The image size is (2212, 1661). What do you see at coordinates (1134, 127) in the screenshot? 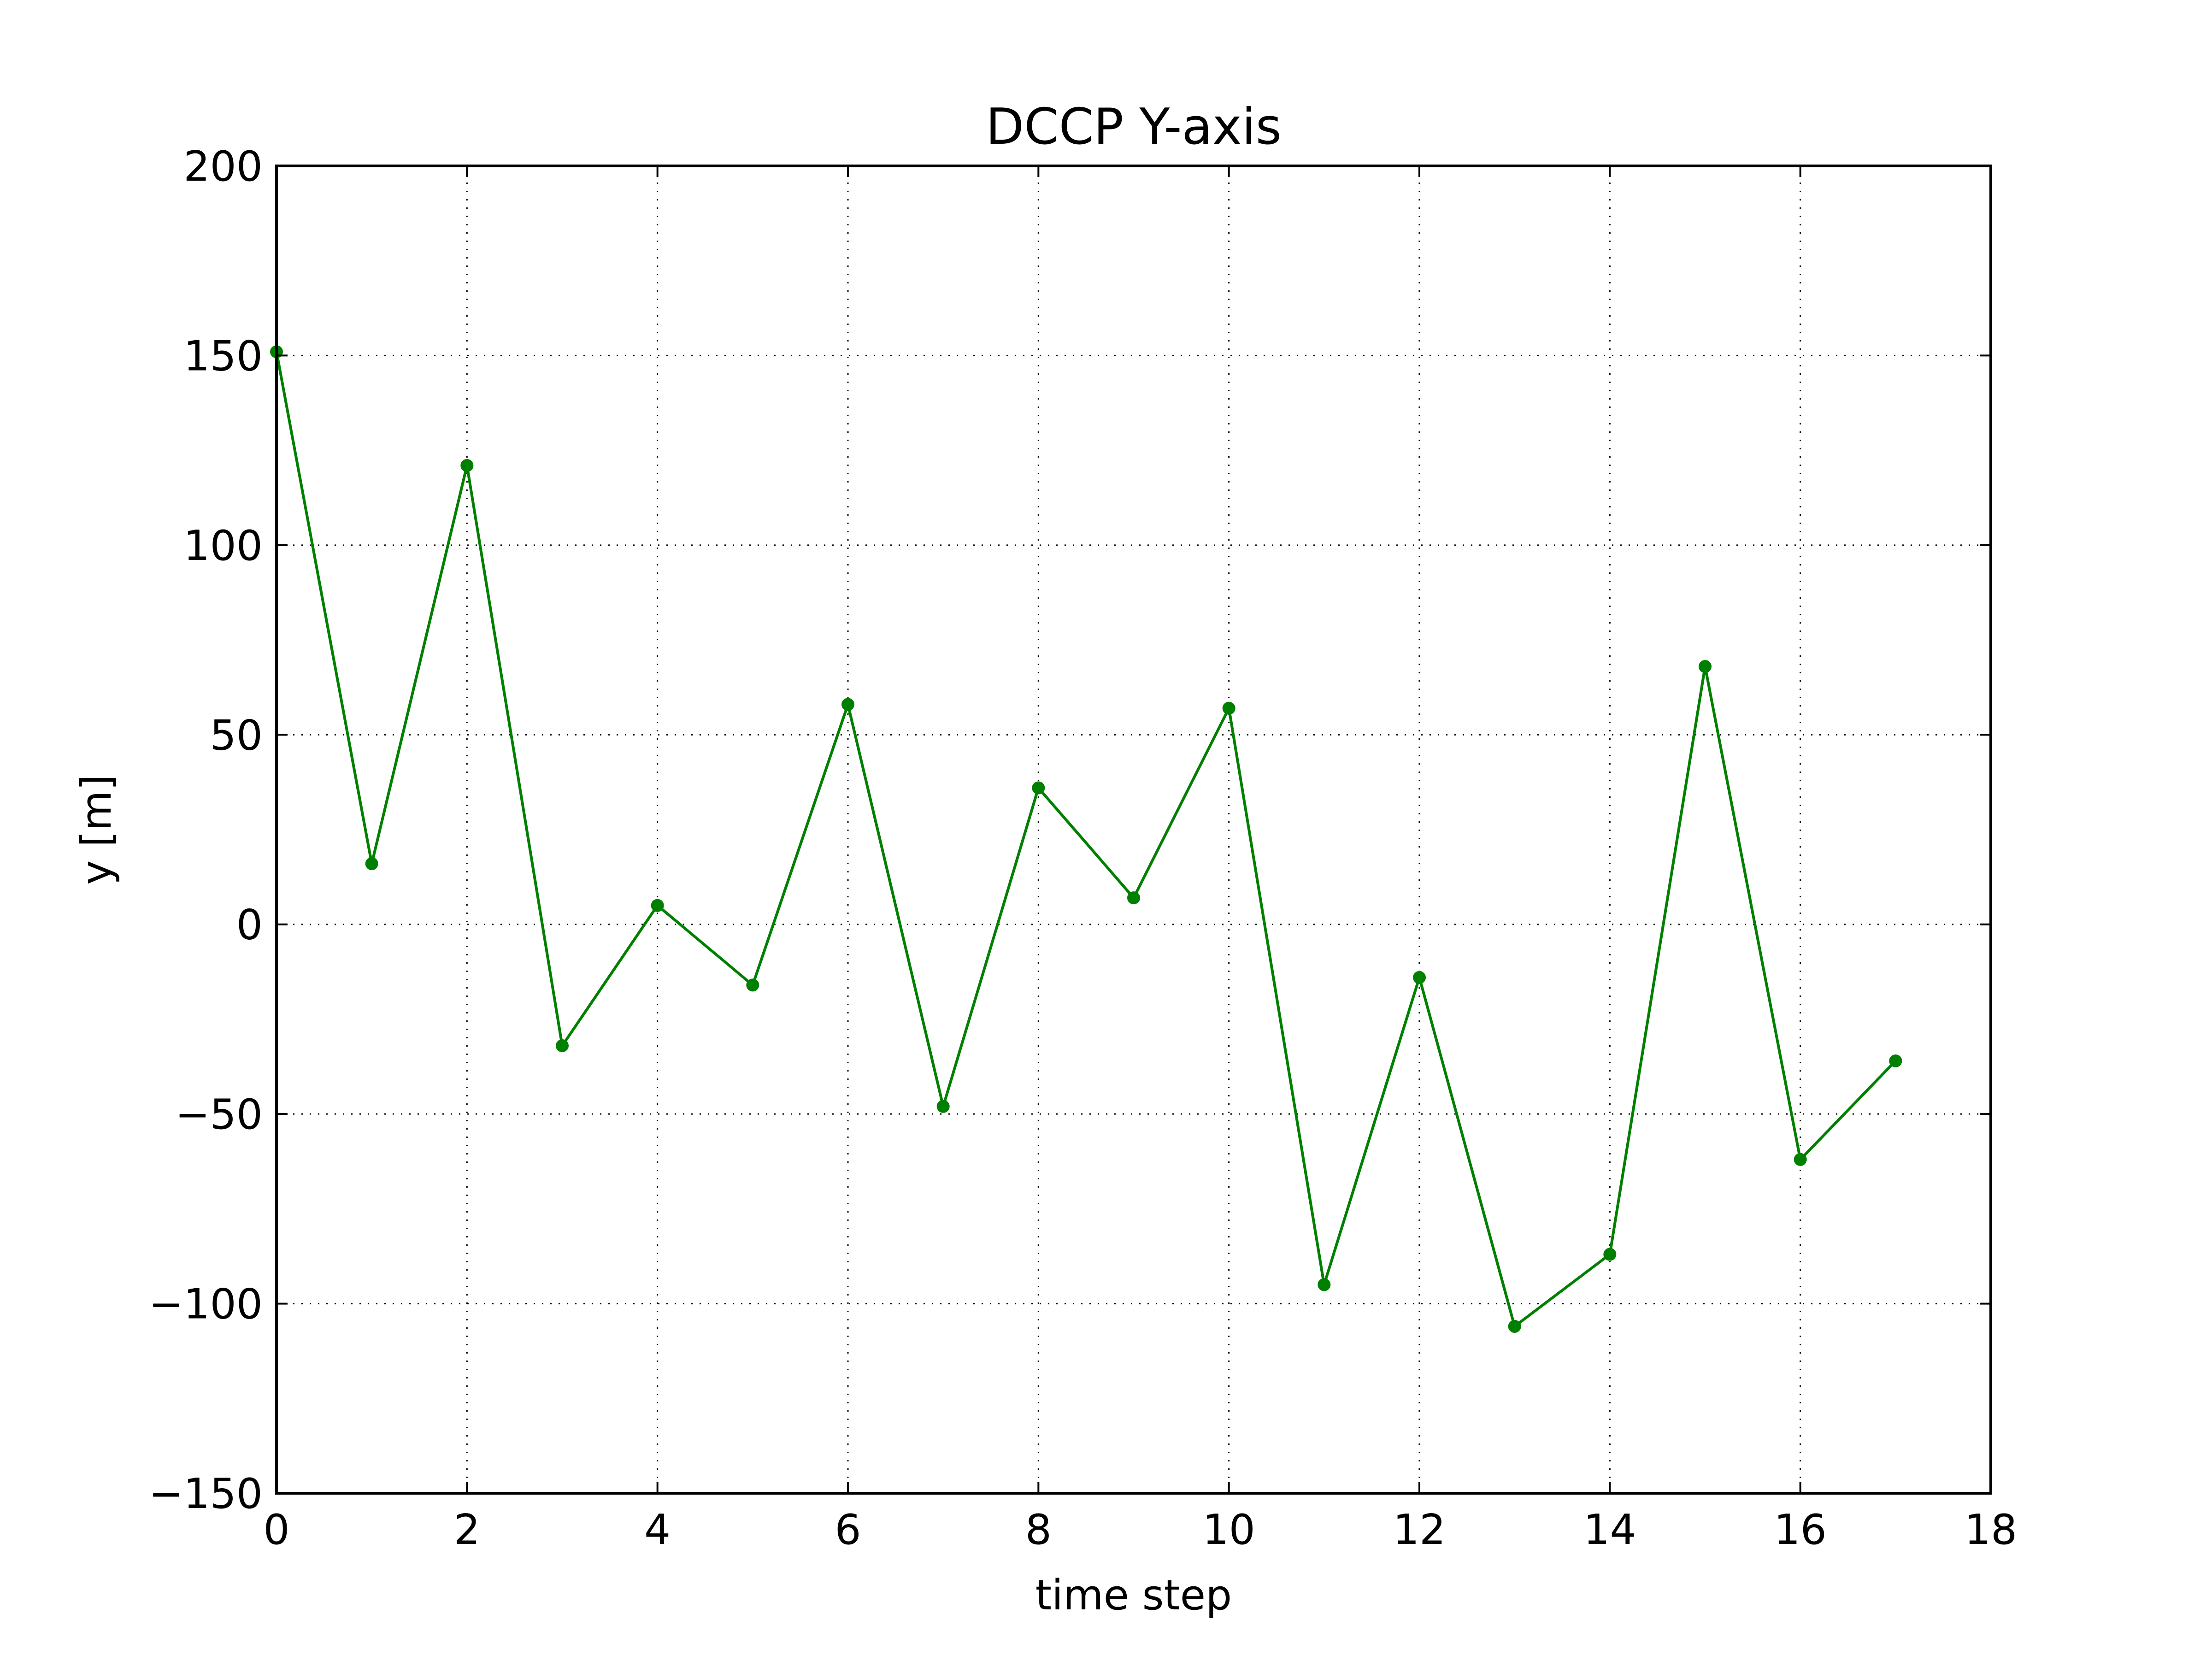
I see `chart-title: DCCP Y-axis` at bounding box center [1134, 127].